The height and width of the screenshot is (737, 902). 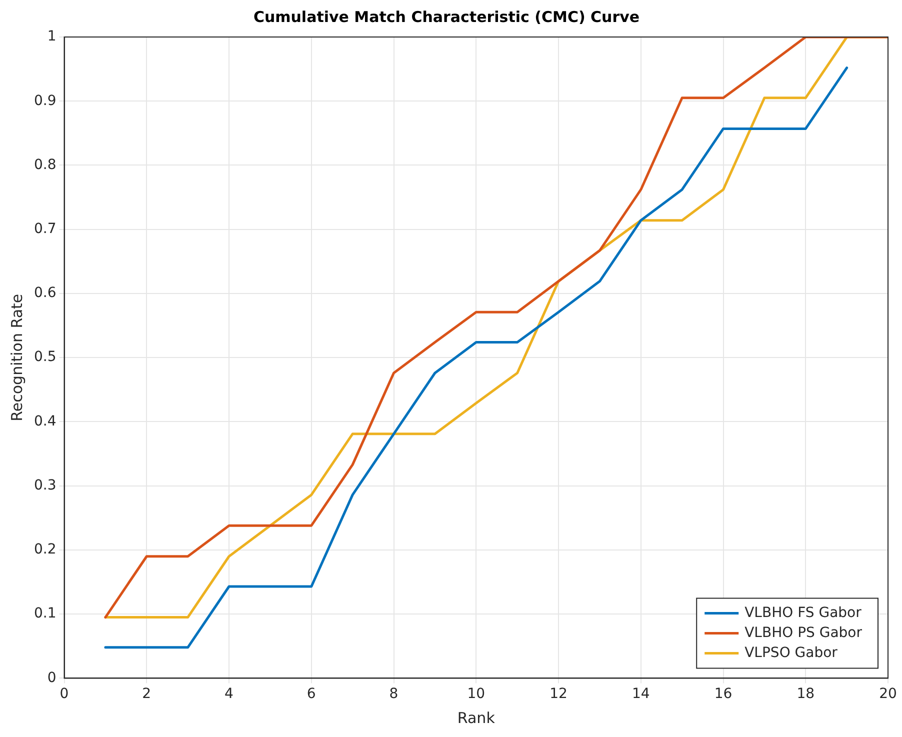 I want to click on x-tick-label: 6, so click(x=311, y=694).